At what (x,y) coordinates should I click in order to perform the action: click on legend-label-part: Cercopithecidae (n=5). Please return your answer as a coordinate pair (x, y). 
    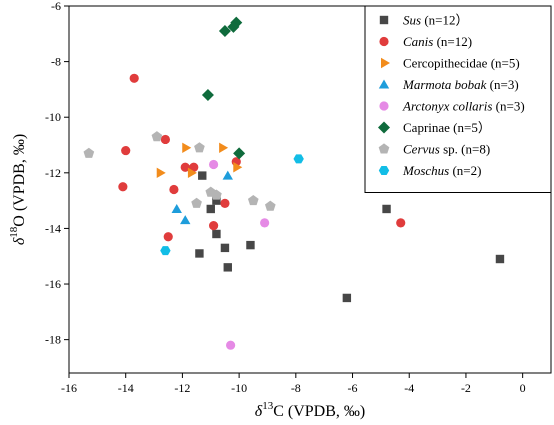
    Looking at the image, I should click on (461, 63).